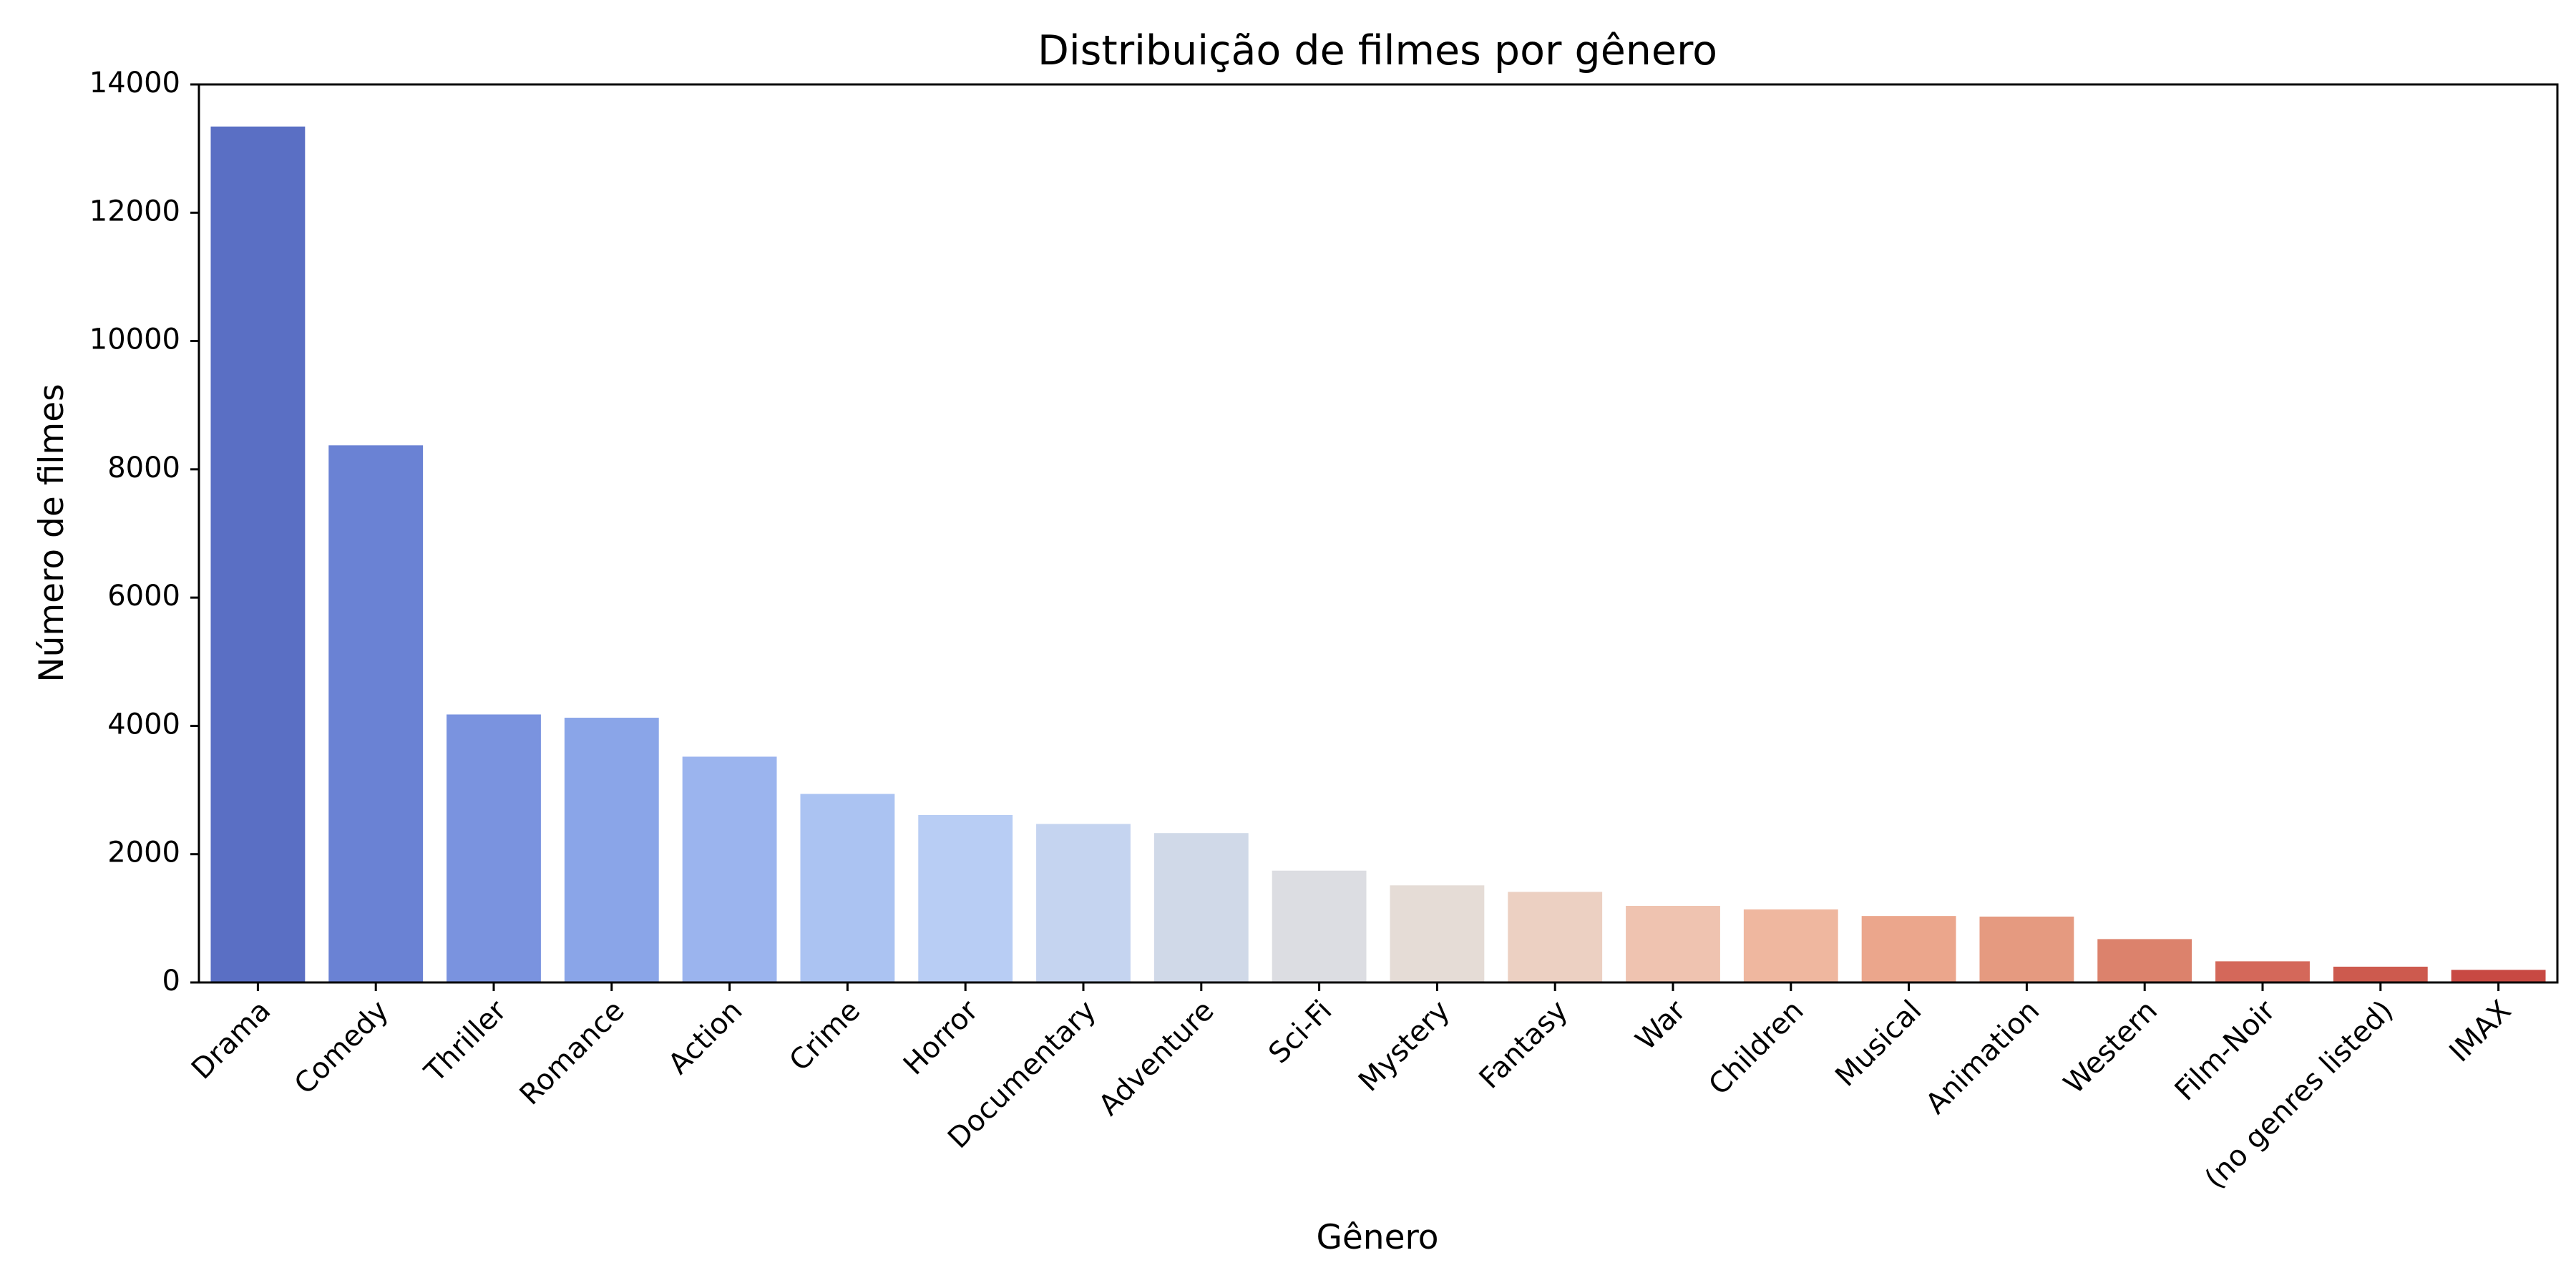 The width and height of the screenshot is (2576, 1288). What do you see at coordinates (143, 724) in the screenshot?
I see `y-tick-label: 4000` at bounding box center [143, 724].